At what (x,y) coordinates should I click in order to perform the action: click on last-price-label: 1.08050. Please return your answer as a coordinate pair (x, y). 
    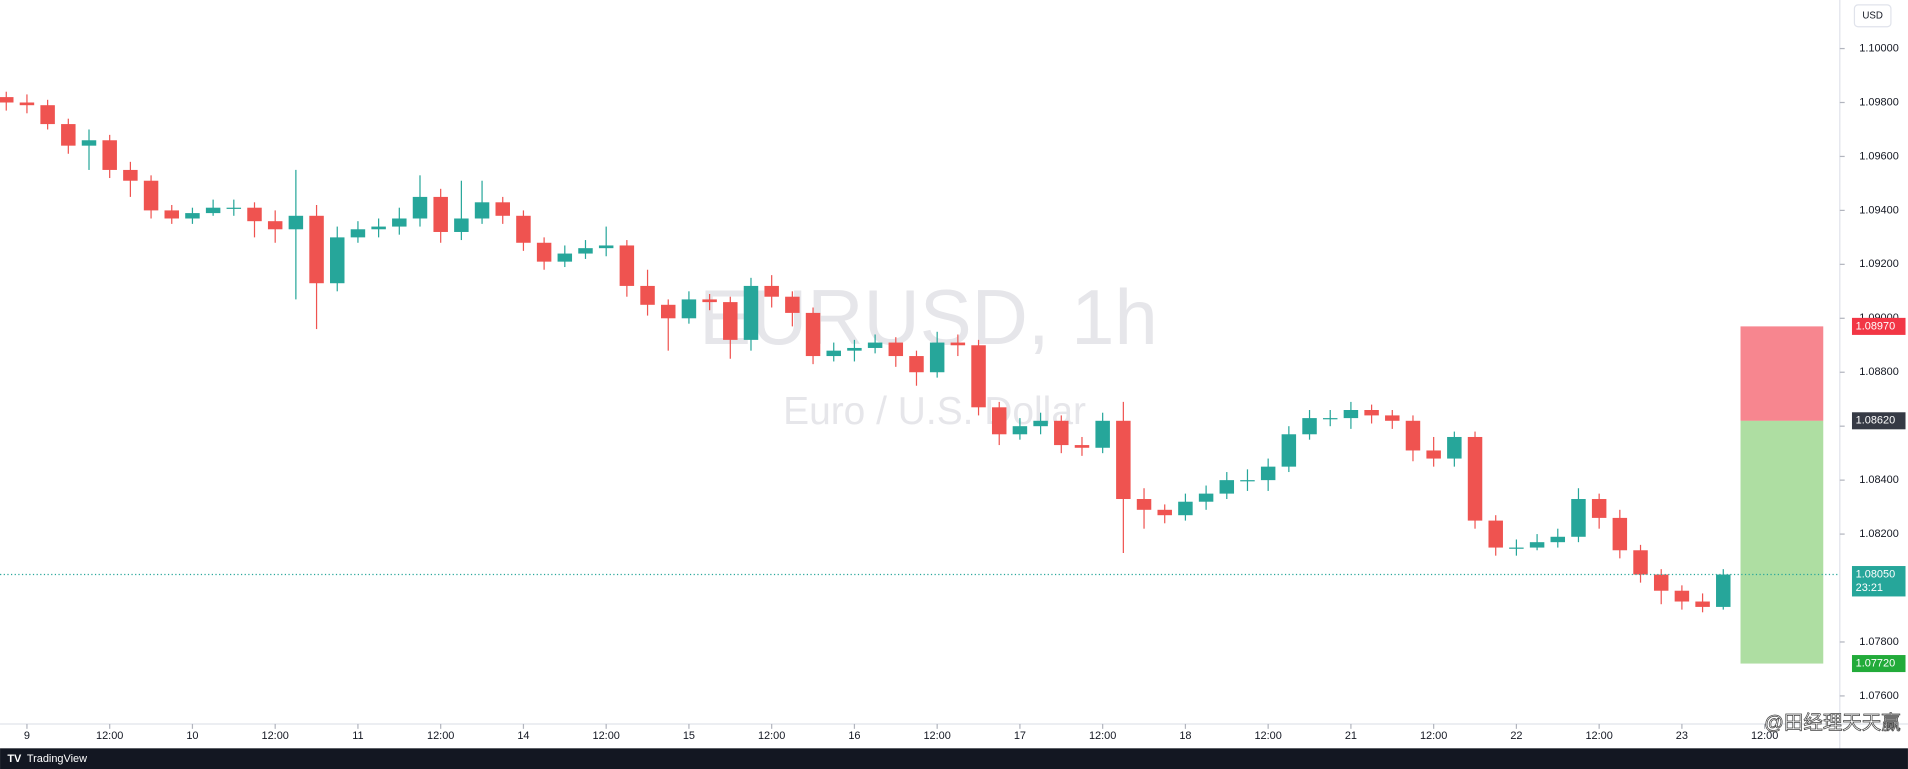
    Looking at the image, I should click on (1876, 574).